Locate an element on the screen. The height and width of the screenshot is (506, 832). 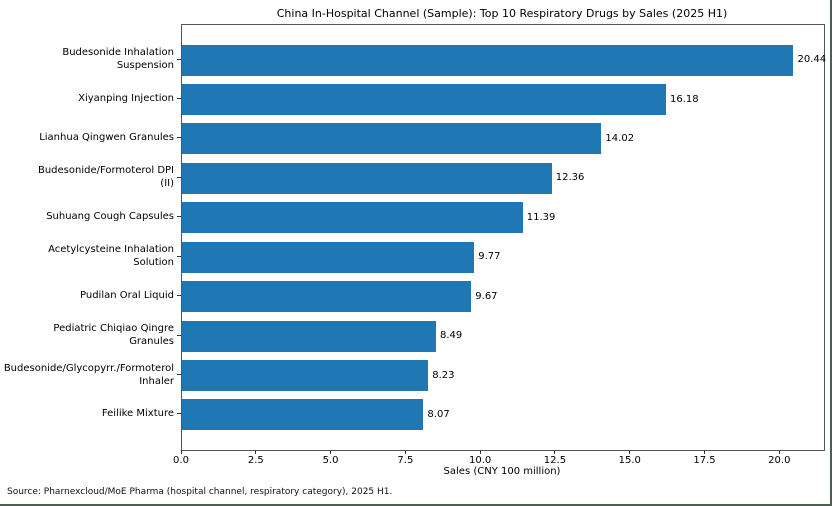
bar-value-label: 20.44 is located at coordinates (812, 60).